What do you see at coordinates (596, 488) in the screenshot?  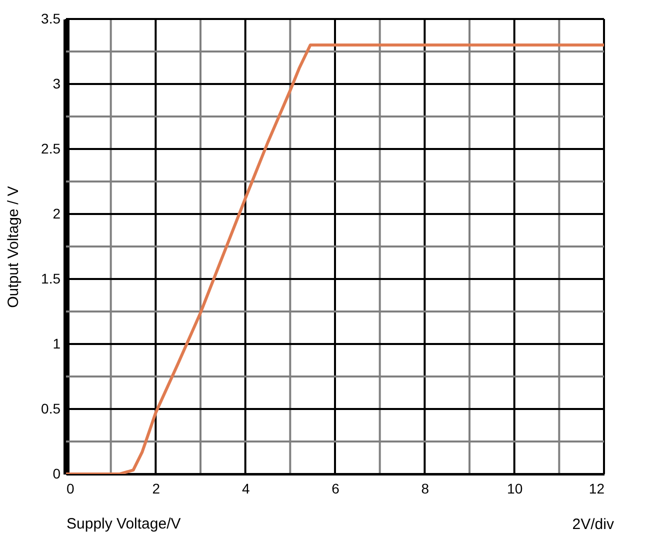 I see `x-tick-label: 12` at bounding box center [596, 488].